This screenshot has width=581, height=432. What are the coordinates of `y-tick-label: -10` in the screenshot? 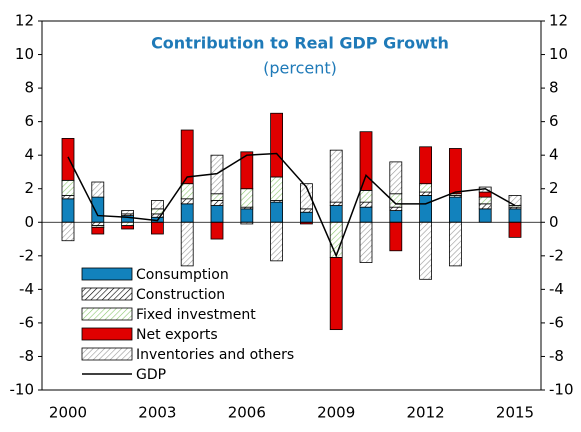 It's located at (22, 390).